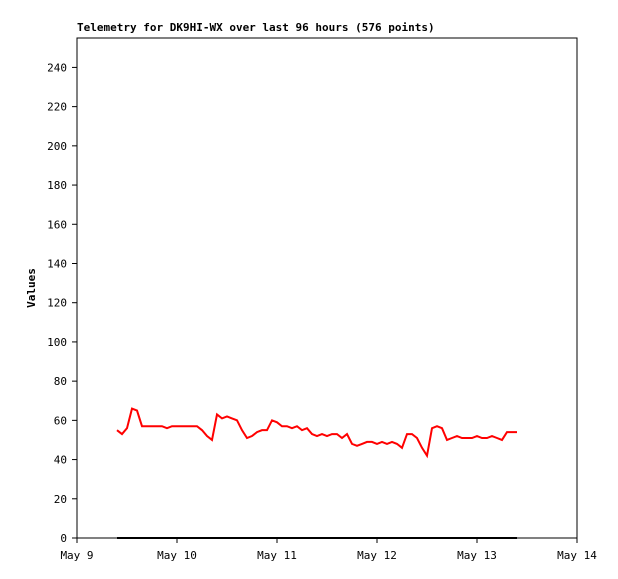 The height and width of the screenshot is (579, 618). What do you see at coordinates (63, 538) in the screenshot?
I see `y-tick-label: 0` at bounding box center [63, 538].